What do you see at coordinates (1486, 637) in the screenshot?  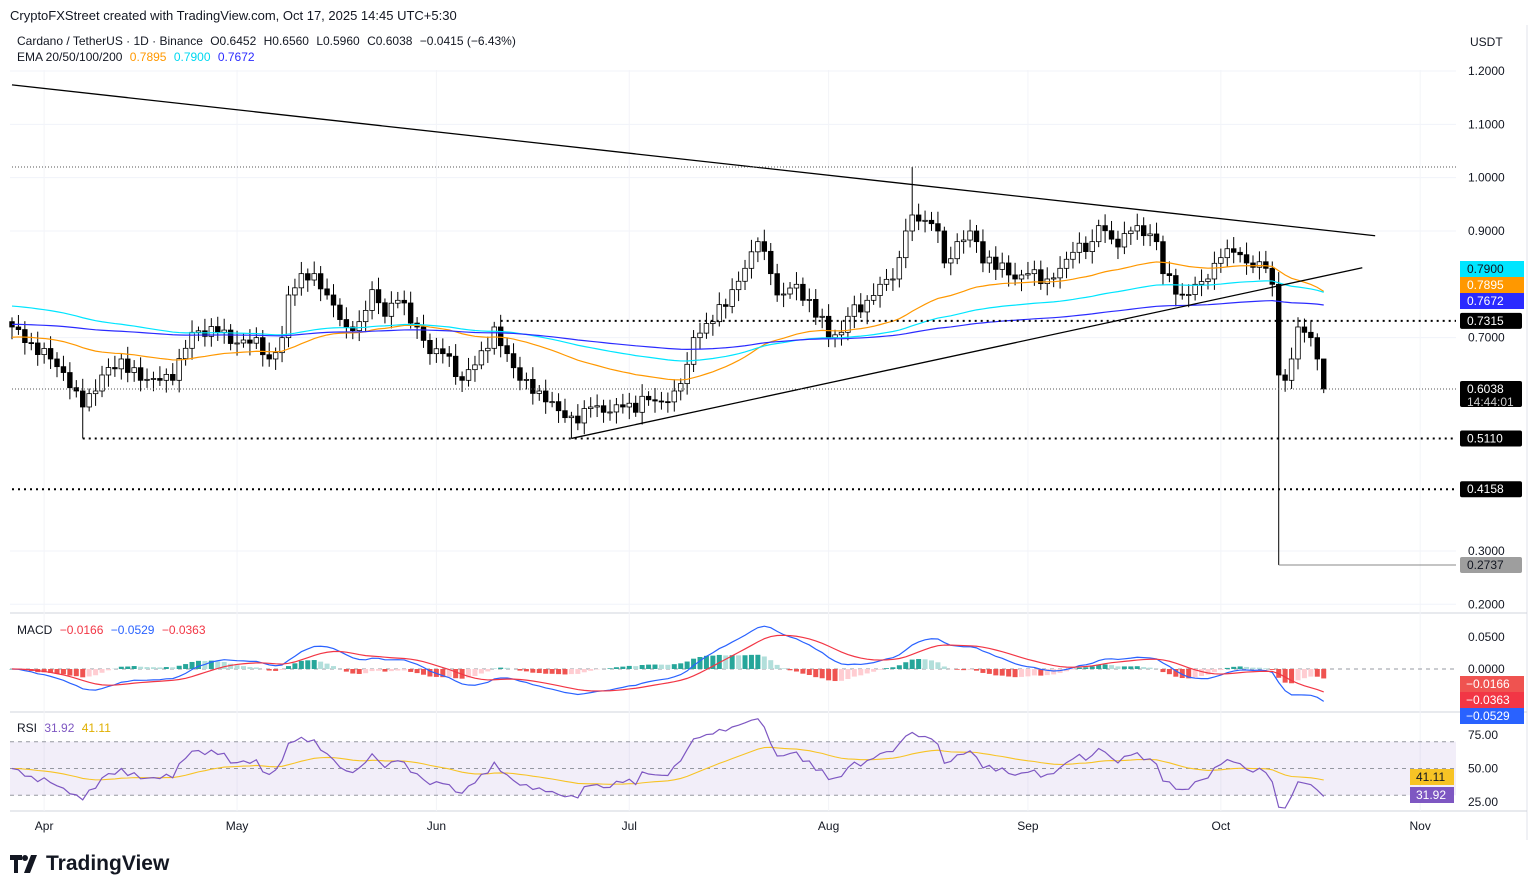 I see `macd-tick: 0.0500` at bounding box center [1486, 637].